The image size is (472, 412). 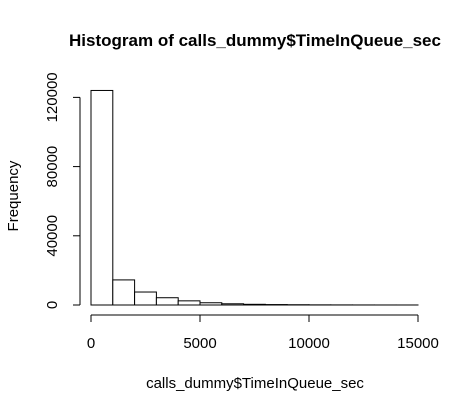 I want to click on x-tick-label-2: 10000, so click(x=309, y=343).